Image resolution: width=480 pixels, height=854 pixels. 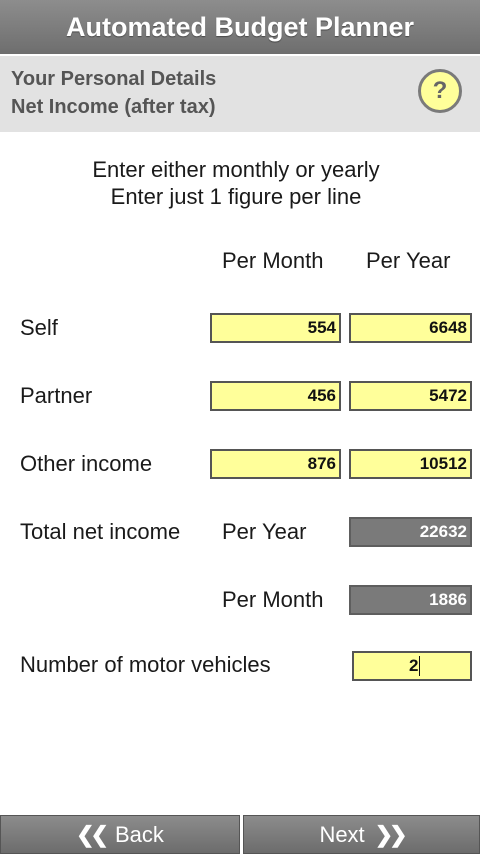 What do you see at coordinates (321, 463) in the screenshot?
I see `other-income-per-month-value: 876` at bounding box center [321, 463].